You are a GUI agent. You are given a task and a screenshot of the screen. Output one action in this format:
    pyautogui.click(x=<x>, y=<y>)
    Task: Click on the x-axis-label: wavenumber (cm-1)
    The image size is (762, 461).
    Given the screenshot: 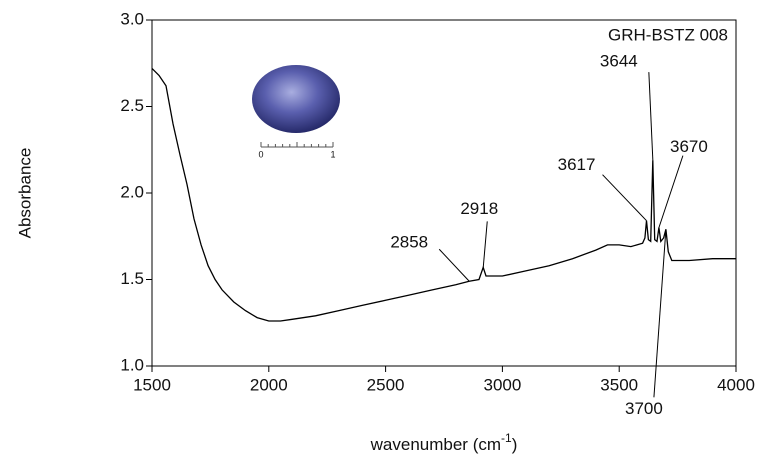 What is the action you would take?
    pyautogui.click(x=444, y=442)
    